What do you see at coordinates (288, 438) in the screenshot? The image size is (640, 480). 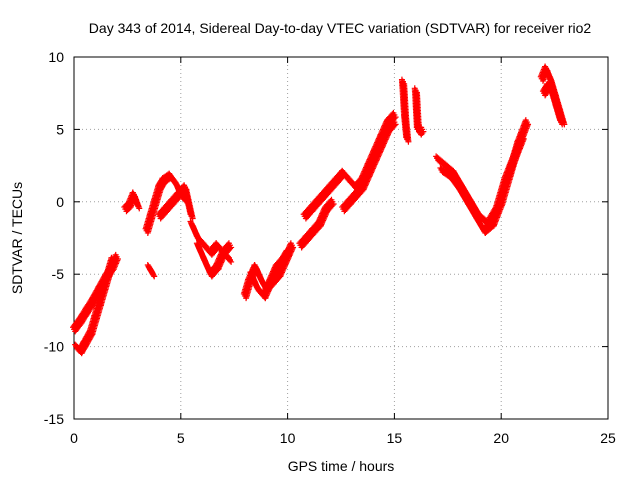 I see `x-tick-label: 10` at bounding box center [288, 438].